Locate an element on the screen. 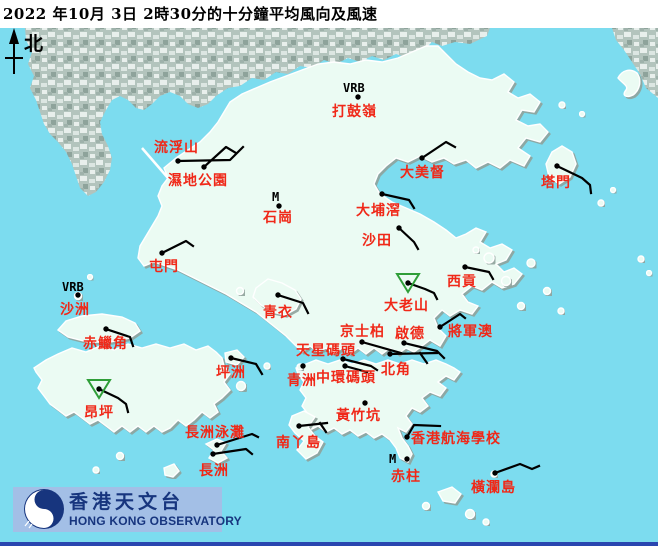 This screenshot has width=658, height=546. logo-text-zh: 香港天文台 is located at coordinates (126, 501).